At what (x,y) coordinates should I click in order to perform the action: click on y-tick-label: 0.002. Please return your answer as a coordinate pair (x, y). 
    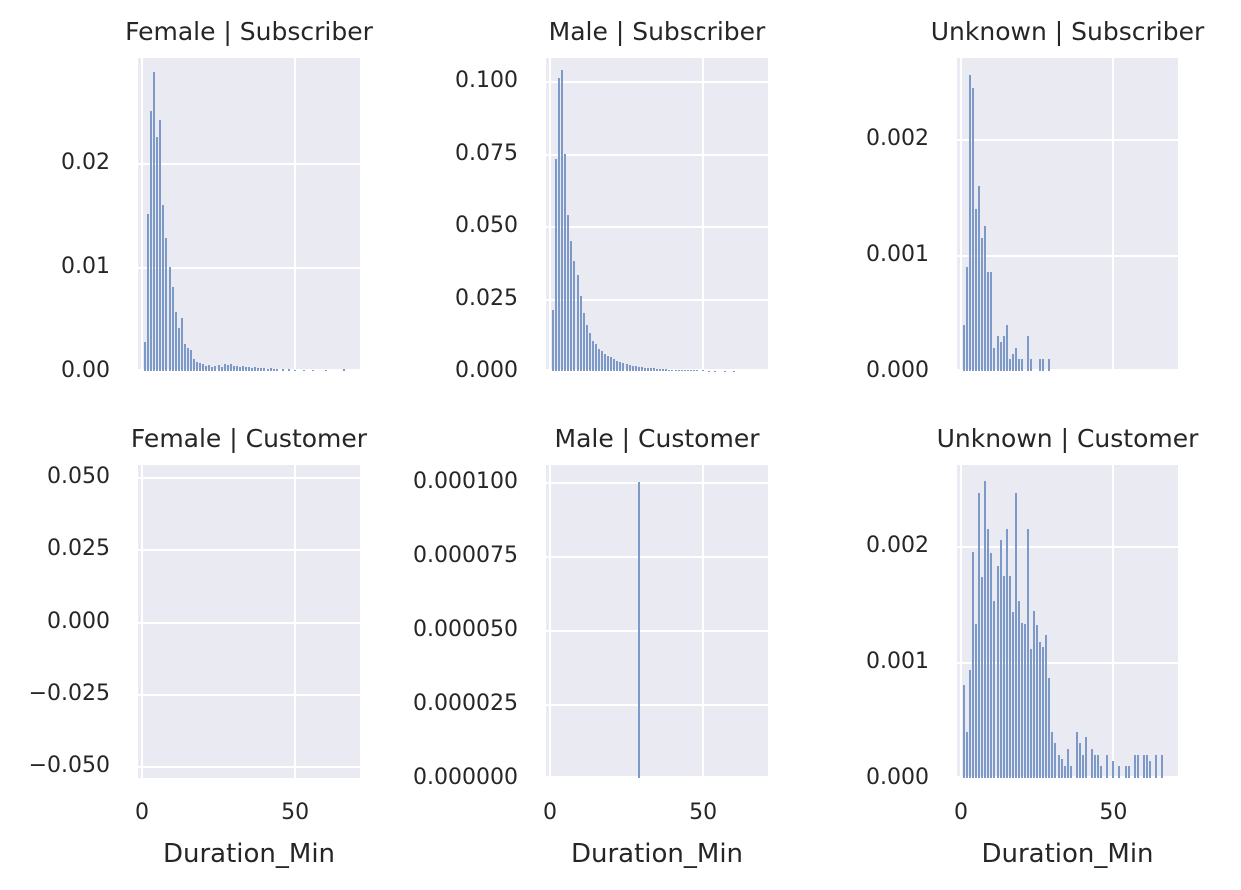
    Looking at the image, I should click on (897, 139).